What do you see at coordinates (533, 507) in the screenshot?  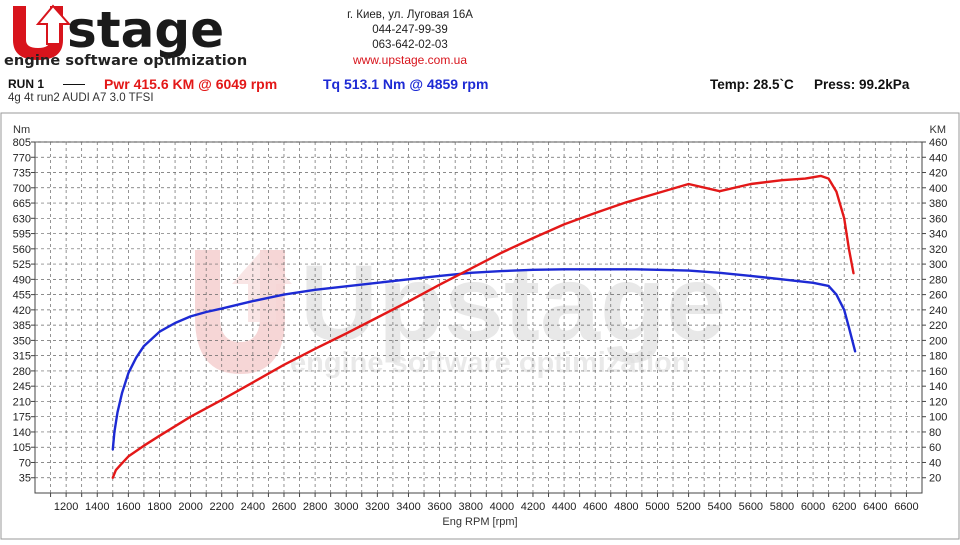 I see `x-tick-label: 4200` at bounding box center [533, 507].